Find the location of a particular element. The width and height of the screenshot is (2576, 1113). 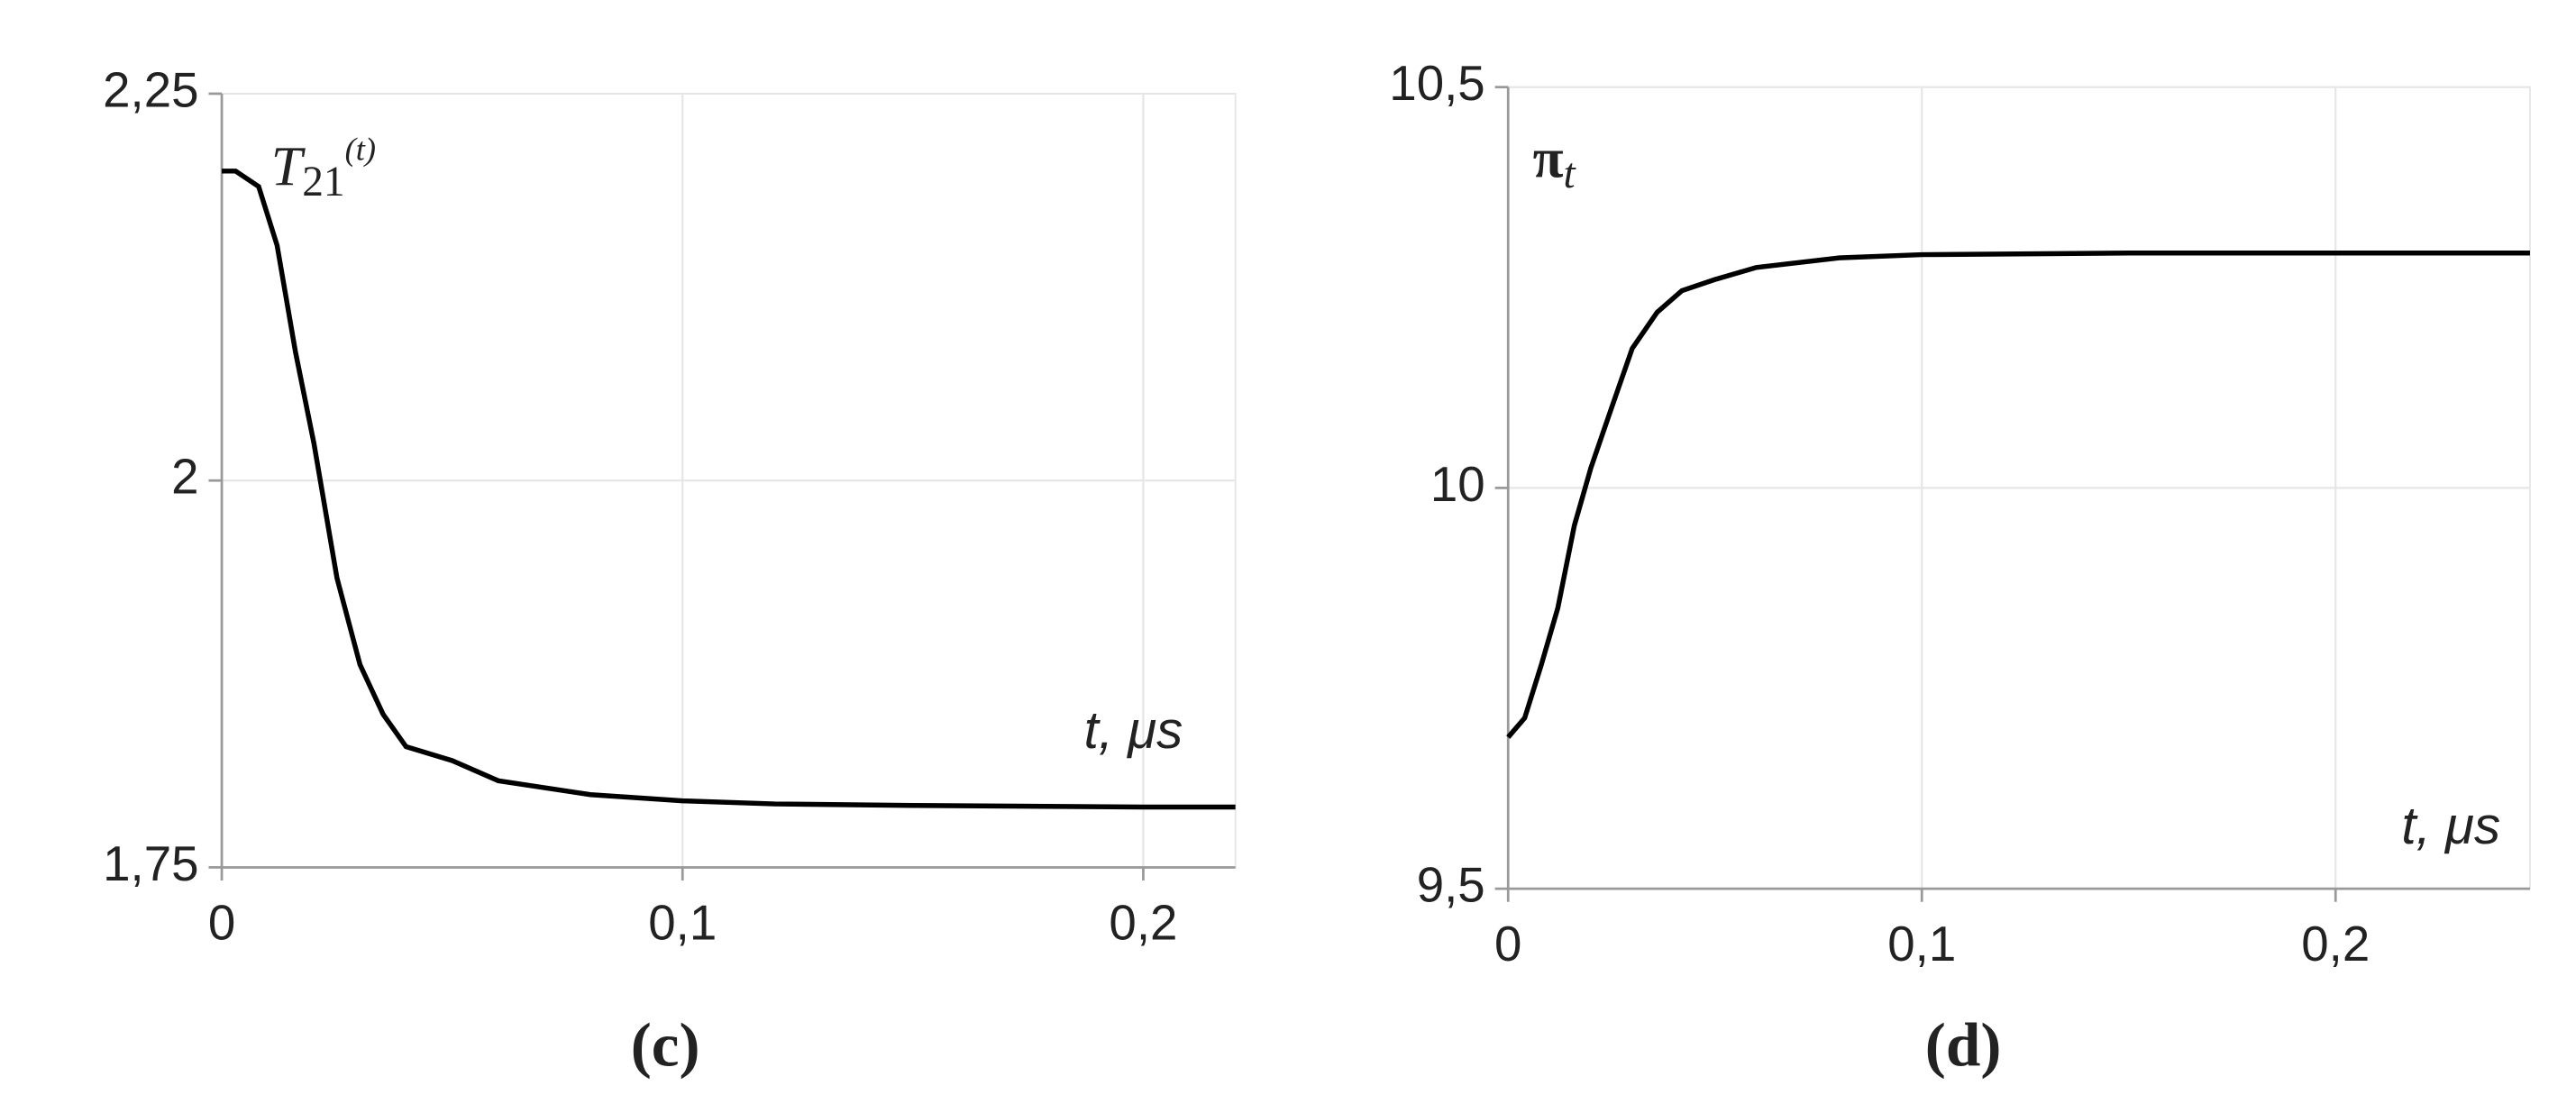

annotation-sub: 21 is located at coordinates (323, 182).